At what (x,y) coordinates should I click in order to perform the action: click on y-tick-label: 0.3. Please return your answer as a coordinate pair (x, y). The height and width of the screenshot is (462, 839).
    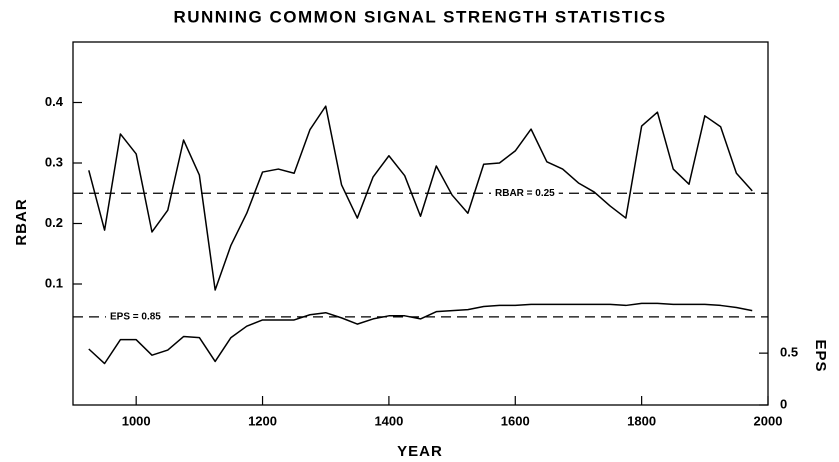
    Looking at the image, I should click on (54, 161).